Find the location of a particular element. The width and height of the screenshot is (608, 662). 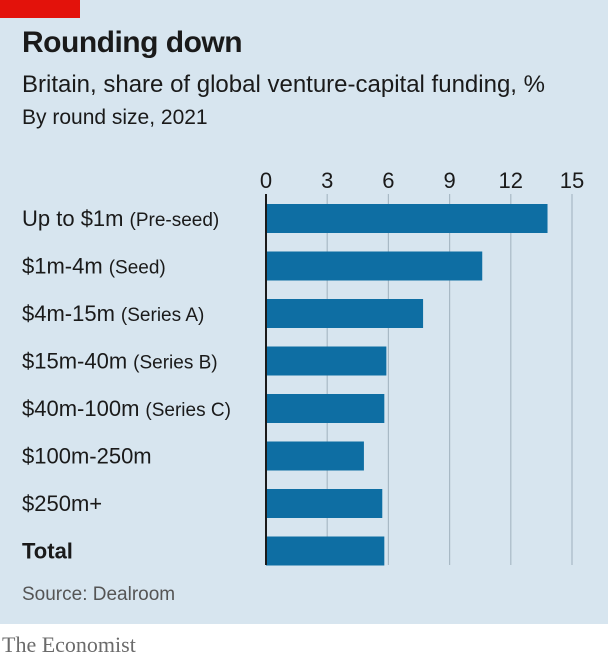

category-name: $250m+ is located at coordinates (62, 503).